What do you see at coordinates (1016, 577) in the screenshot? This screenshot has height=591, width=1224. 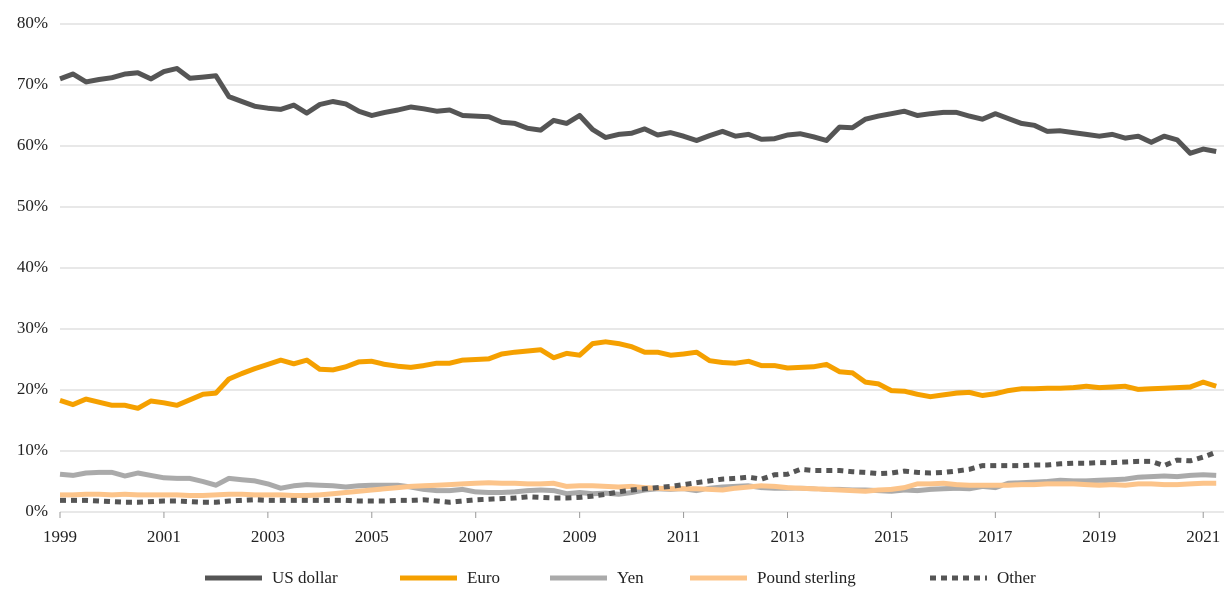 I see `legend-label: Other` at bounding box center [1016, 577].